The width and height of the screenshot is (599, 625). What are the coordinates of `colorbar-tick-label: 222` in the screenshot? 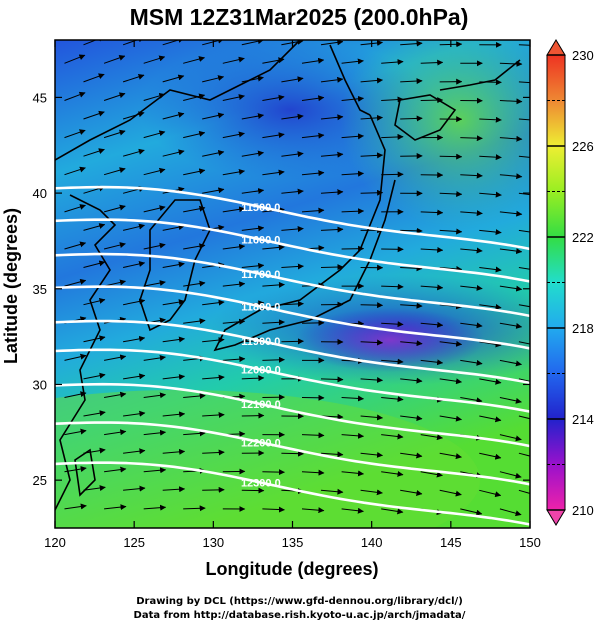 It's located at (583, 237).